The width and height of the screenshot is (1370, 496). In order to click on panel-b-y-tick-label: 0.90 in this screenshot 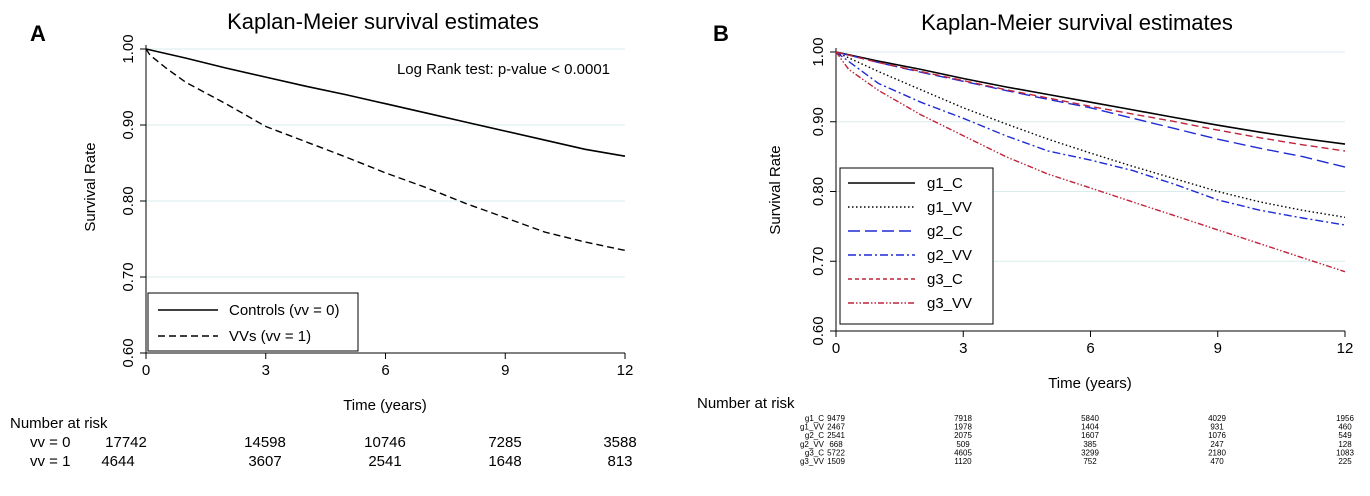, I will do `click(818, 121)`.